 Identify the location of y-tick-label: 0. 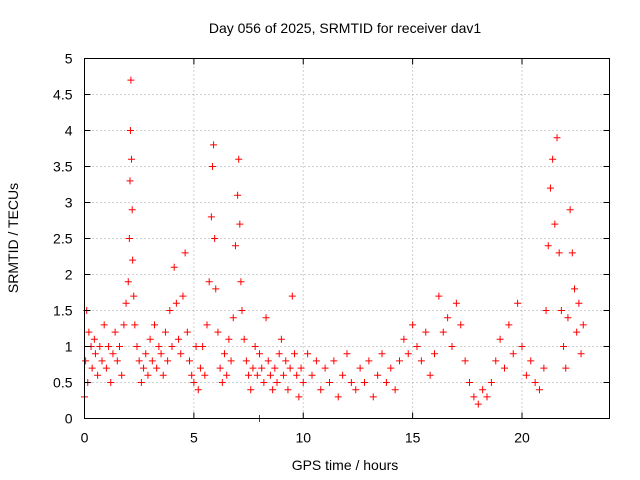
(69, 419).